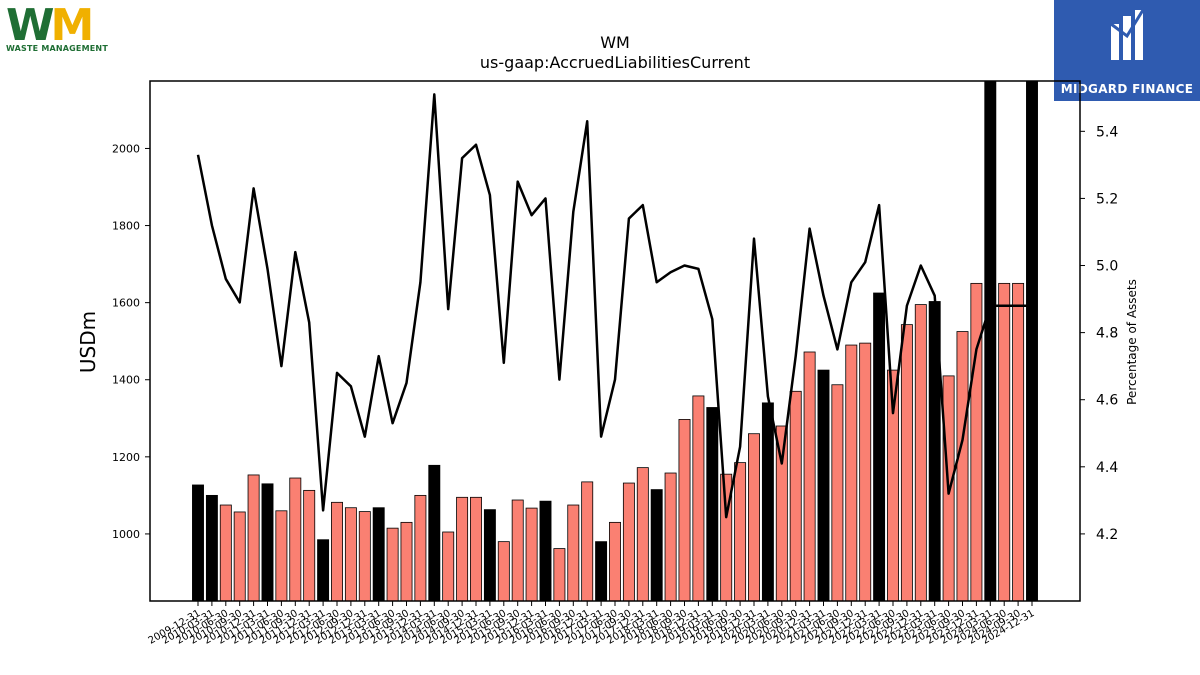 The width and height of the screenshot is (1200, 675). What do you see at coordinates (615, 42) in the screenshot?
I see `chart-title: WM` at bounding box center [615, 42].